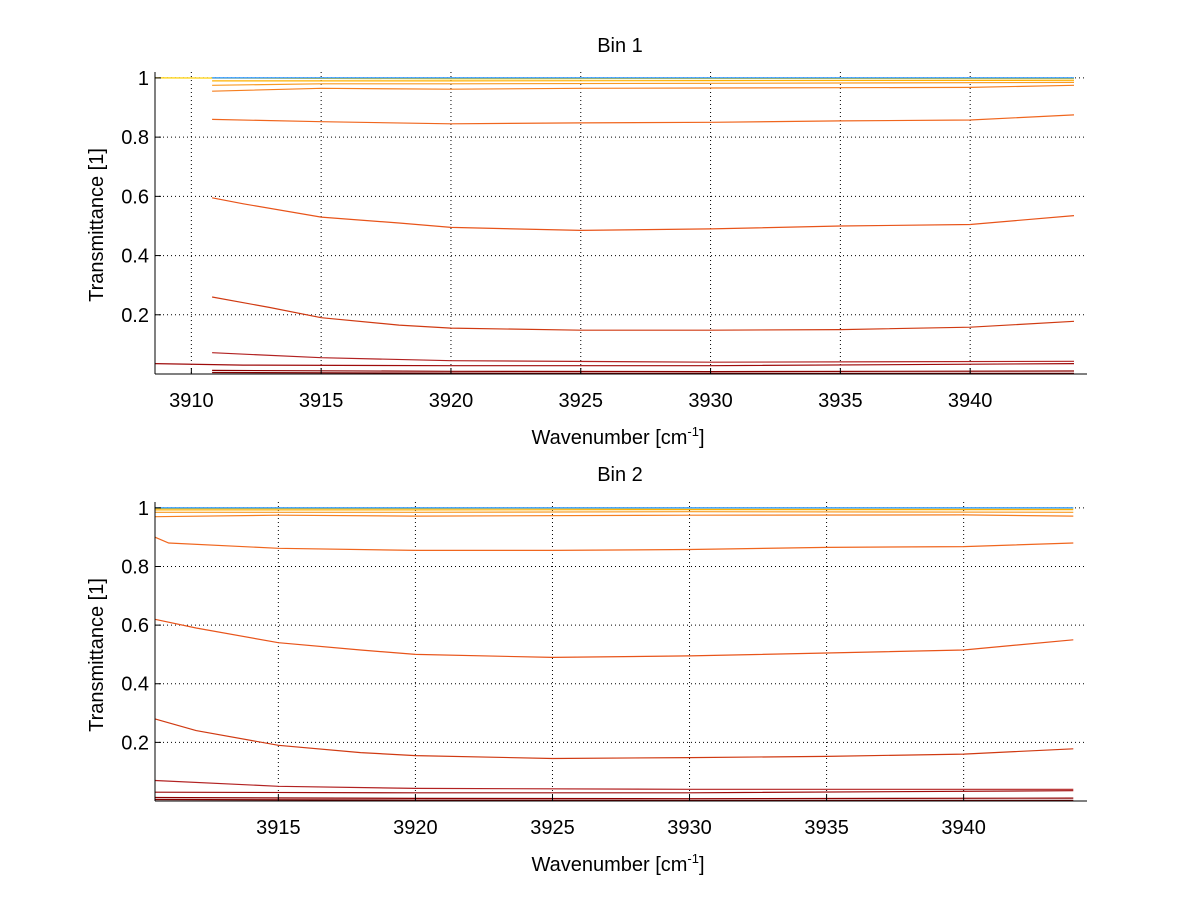 This screenshot has height=901, width=1200. Describe the element at coordinates (620, 475) in the screenshot. I see `chart-title: Bin 2` at that location.